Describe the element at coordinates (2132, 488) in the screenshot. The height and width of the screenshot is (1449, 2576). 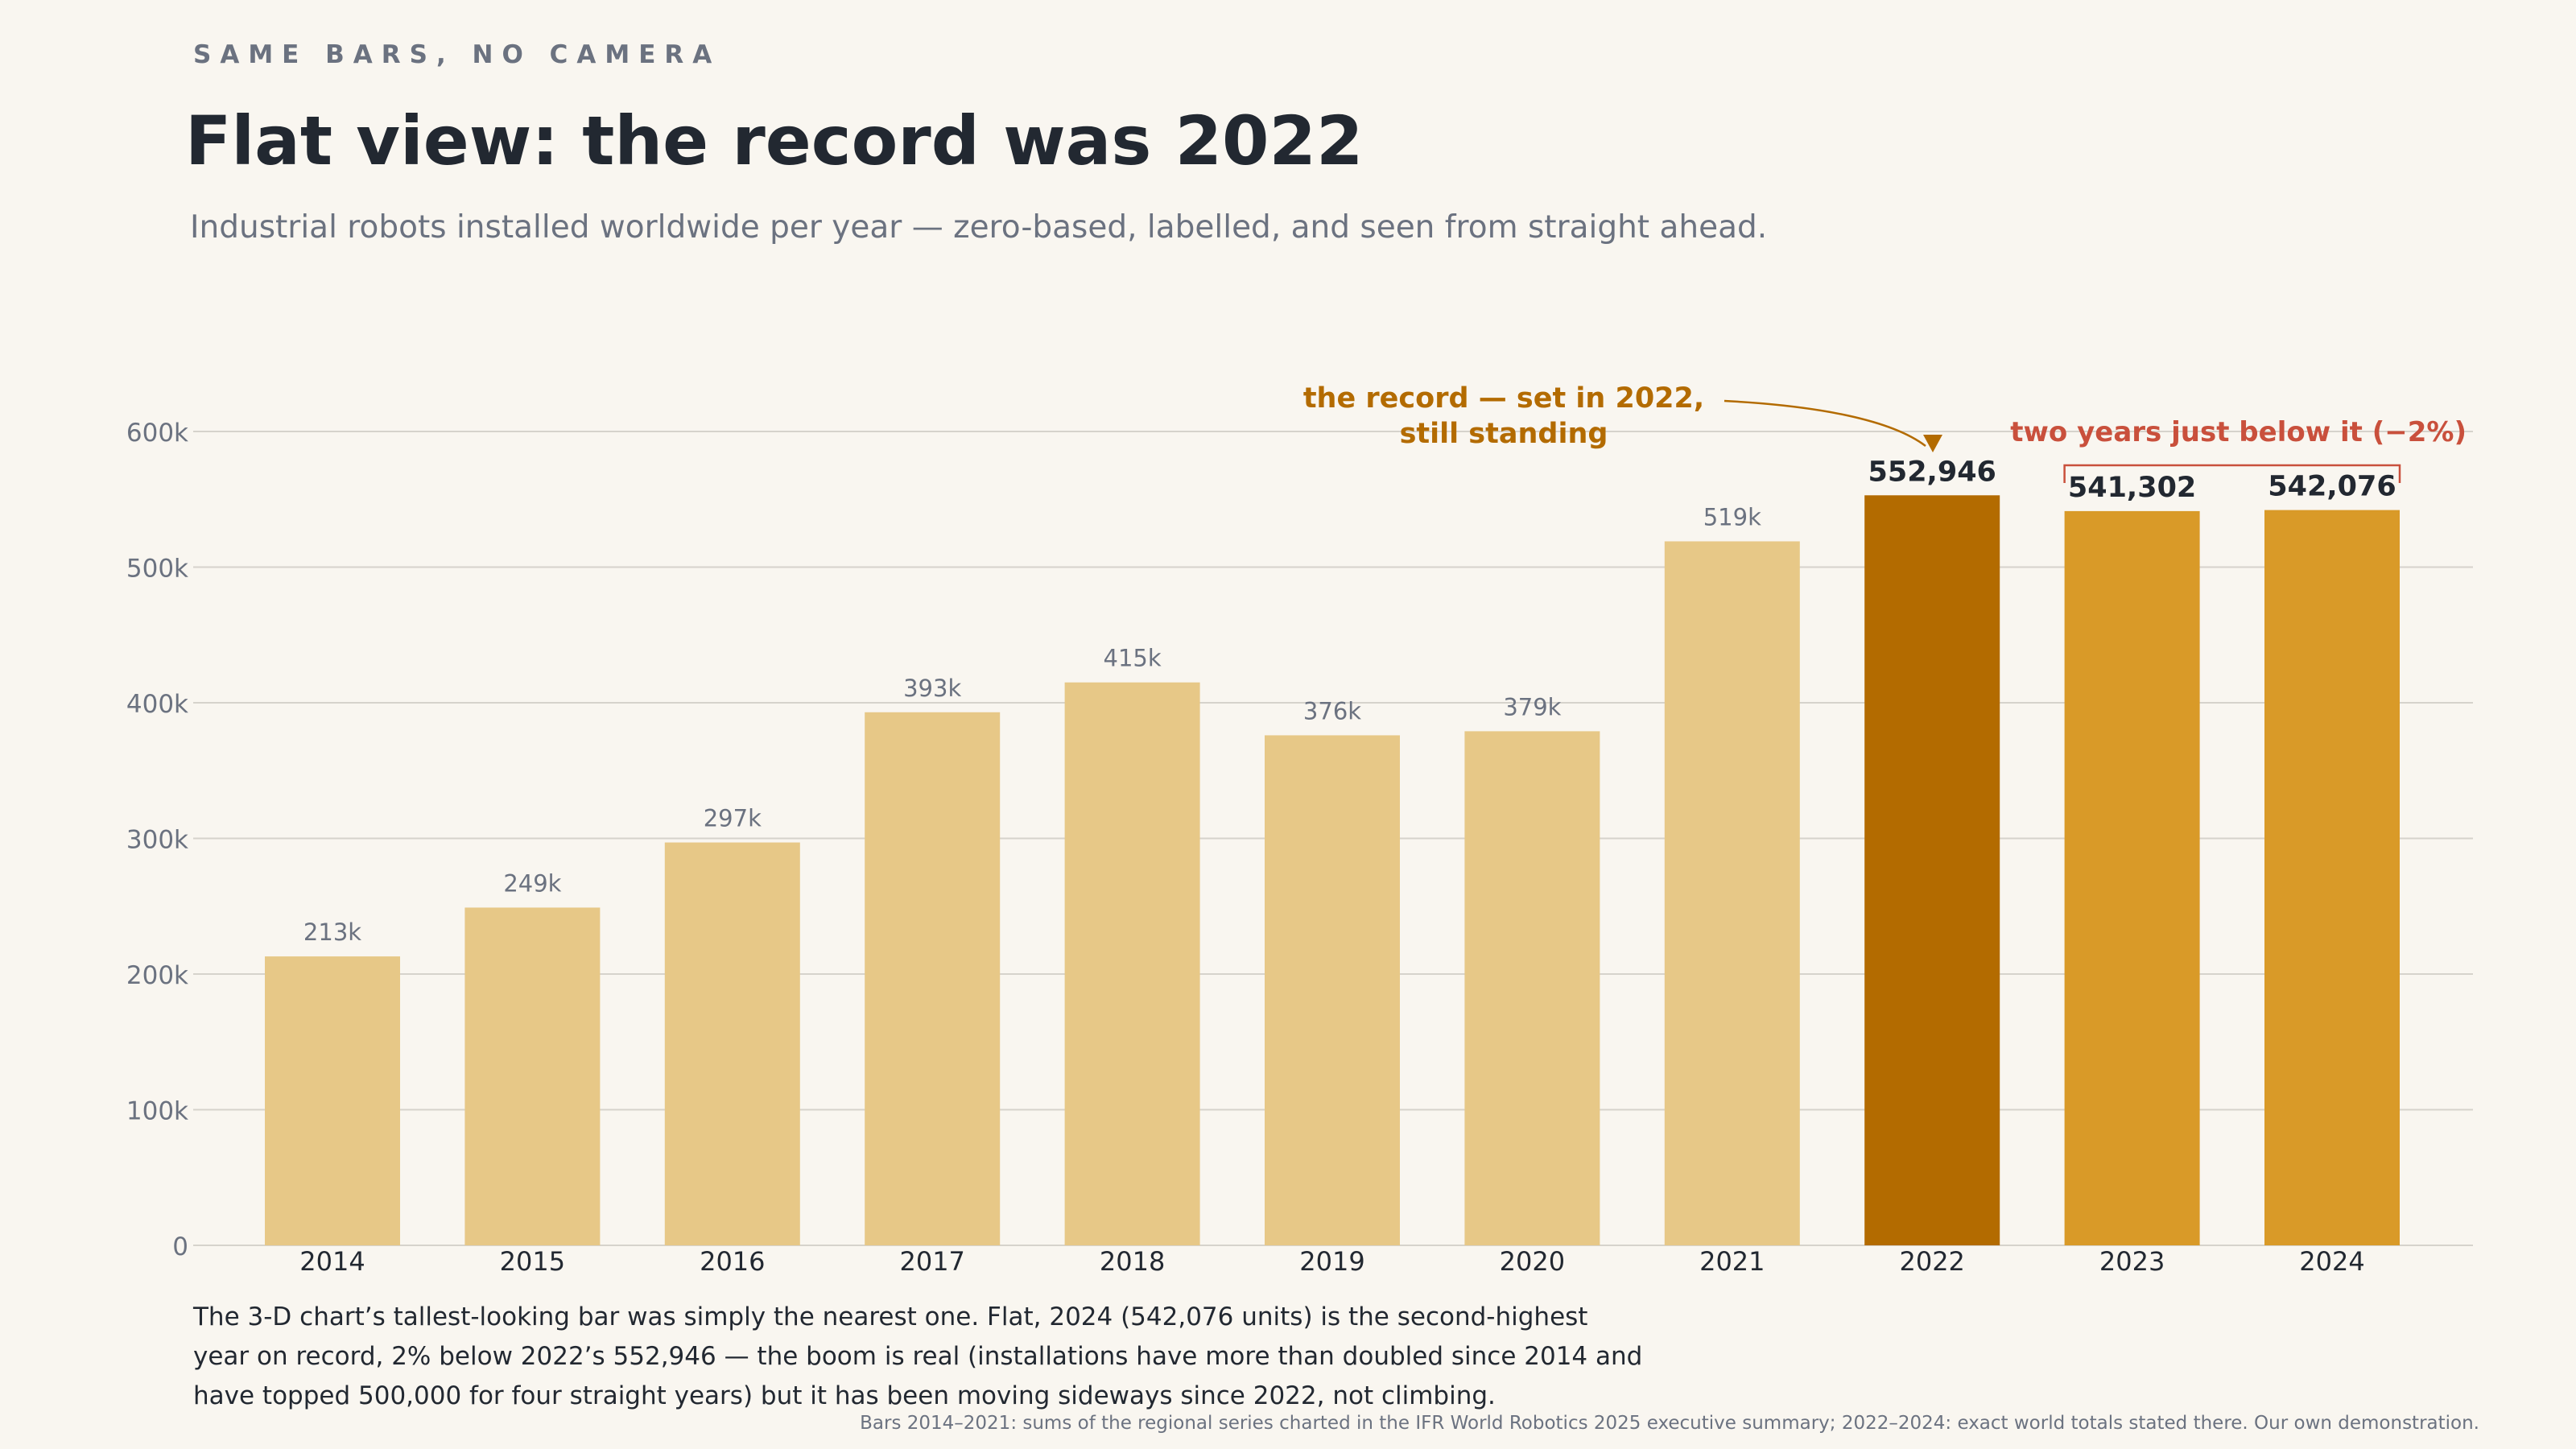
I see `value-label-2023: 541,302` at that location.